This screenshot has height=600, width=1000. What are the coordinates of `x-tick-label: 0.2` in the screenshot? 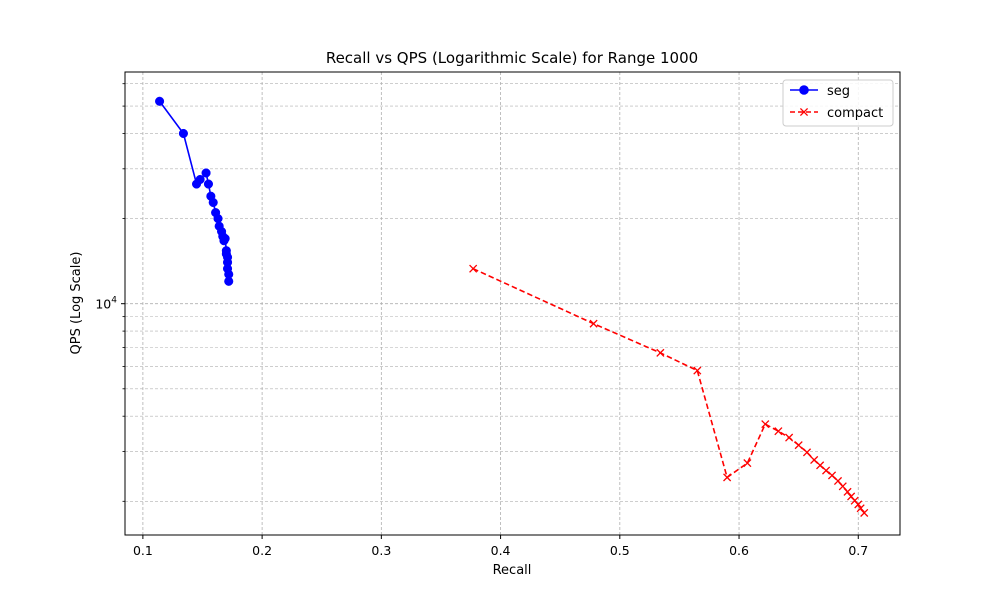 It's located at (262, 550).